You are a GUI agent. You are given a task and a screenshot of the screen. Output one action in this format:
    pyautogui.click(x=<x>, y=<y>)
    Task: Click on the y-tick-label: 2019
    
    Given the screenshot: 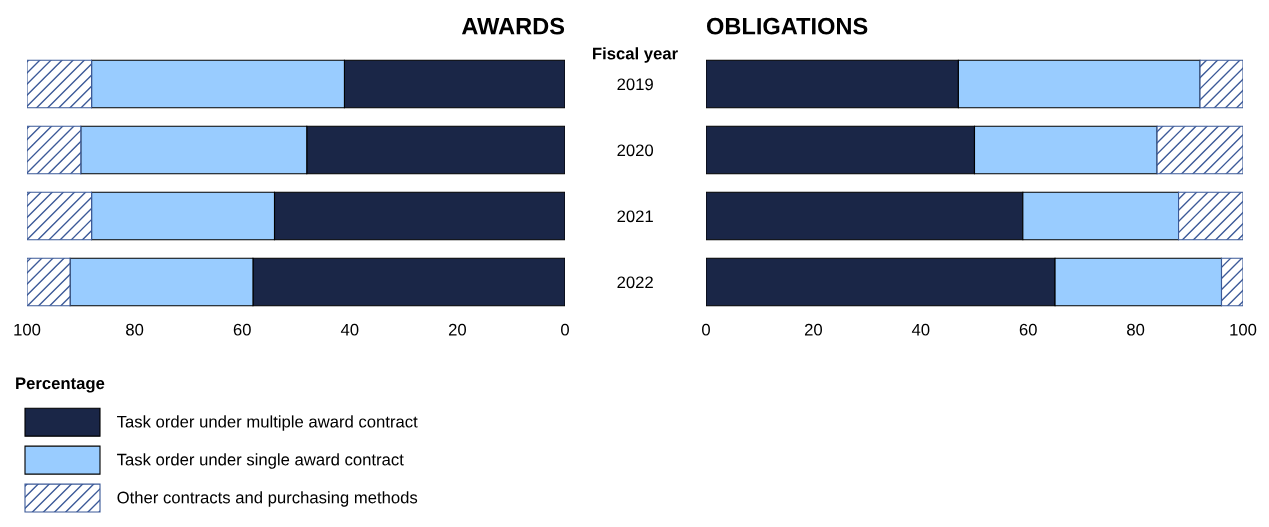 What is the action you would take?
    pyautogui.click(x=635, y=84)
    